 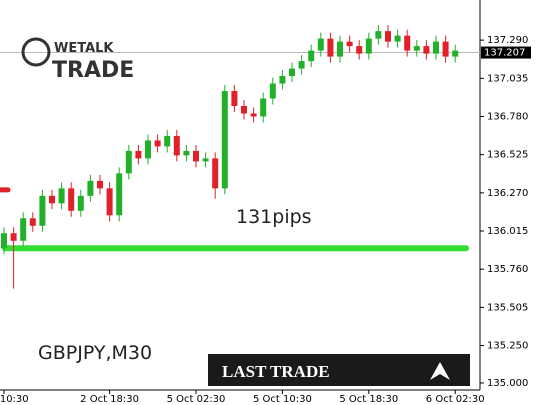 What do you see at coordinates (282, 399) in the screenshot?
I see `x-tick-label: 5 Oct 10:30` at bounding box center [282, 399].